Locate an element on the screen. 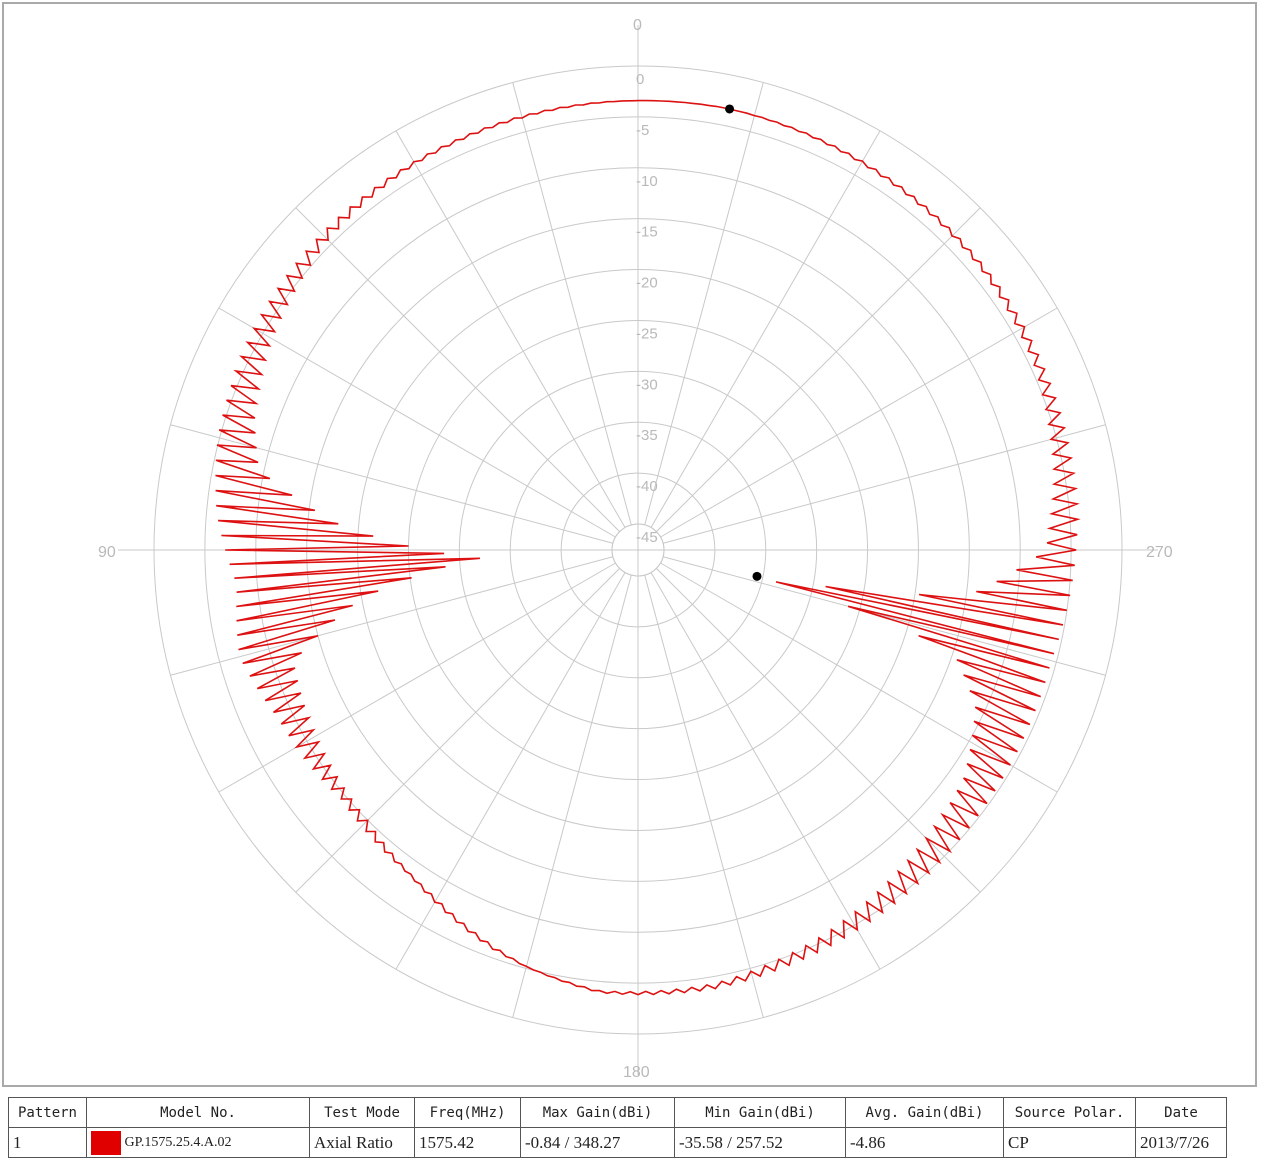 The image size is (1261, 1167). header-max-gain: Max Gain(dBi) is located at coordinates (597, 1112).